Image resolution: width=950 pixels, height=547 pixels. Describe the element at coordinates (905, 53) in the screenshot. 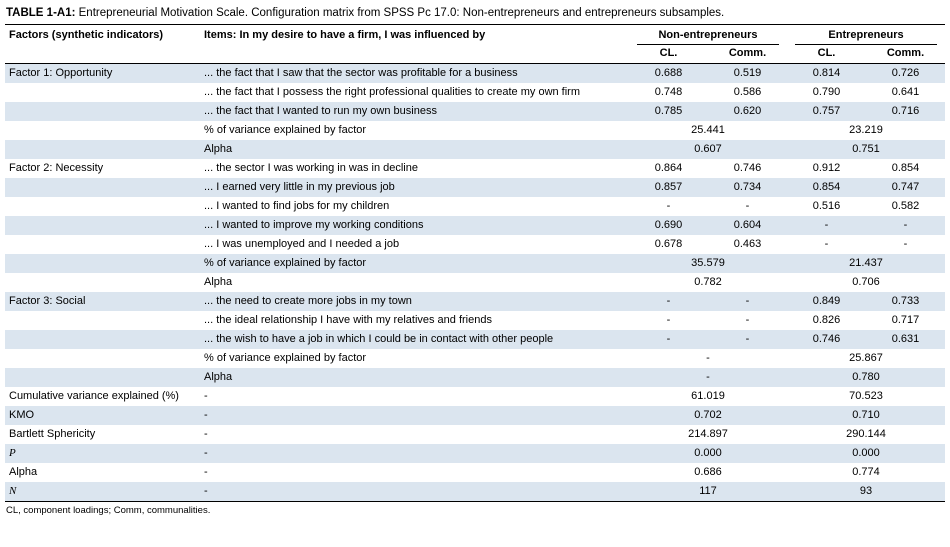

I see `header-comm-ent: Comm.` at that location.